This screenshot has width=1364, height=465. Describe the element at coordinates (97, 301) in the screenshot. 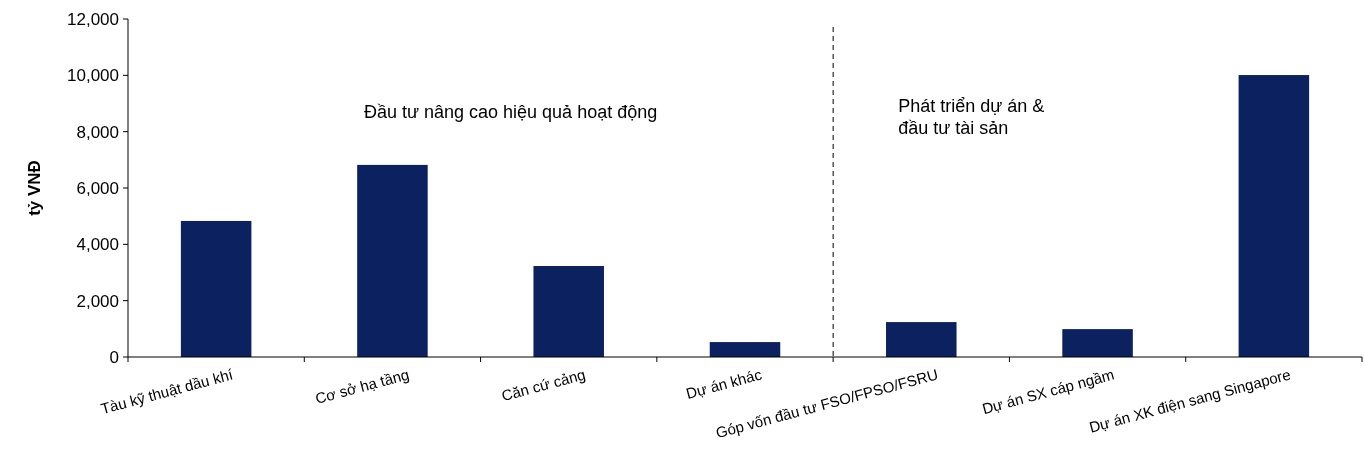

I see `y-tick-label: 2,000` at that location.